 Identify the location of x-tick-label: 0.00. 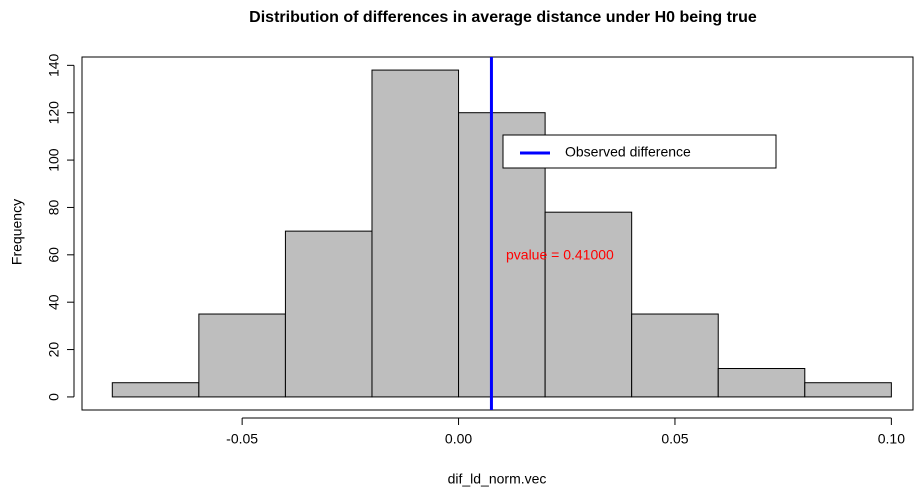
(458, 439).